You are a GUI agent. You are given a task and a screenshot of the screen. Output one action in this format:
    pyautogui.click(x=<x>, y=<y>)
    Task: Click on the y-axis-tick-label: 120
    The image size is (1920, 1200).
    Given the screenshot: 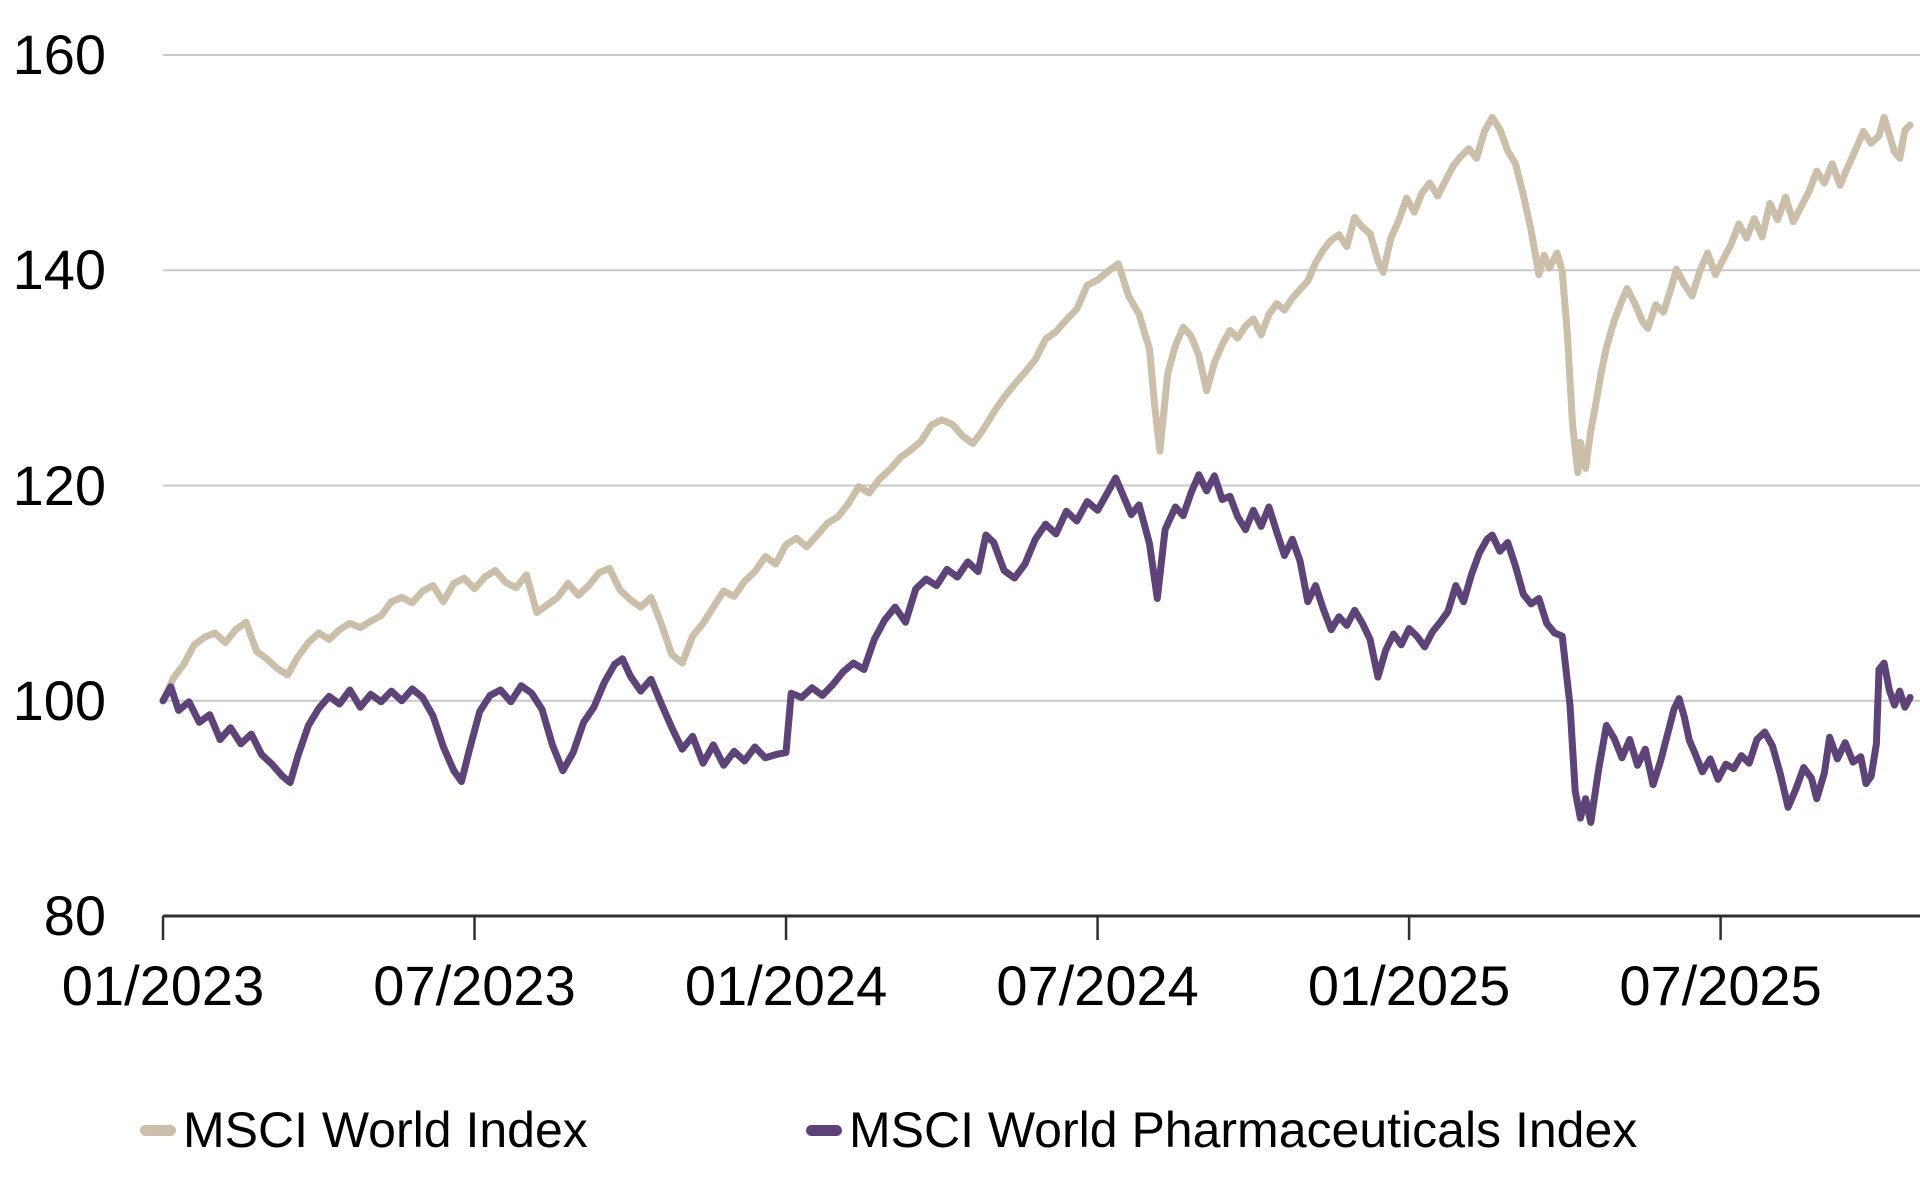 What is the action you would take?
    pyautogui.click(x=59, y=485)
    